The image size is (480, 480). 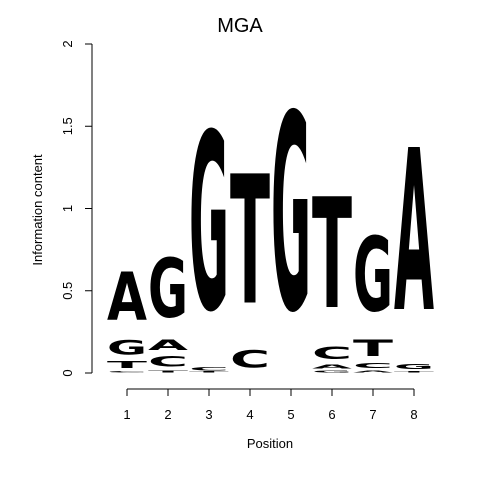 What do you see at coordinates (208, 414) in the screenshot?
I see `x-tick-label: 3` at bounding box center [208, 414].